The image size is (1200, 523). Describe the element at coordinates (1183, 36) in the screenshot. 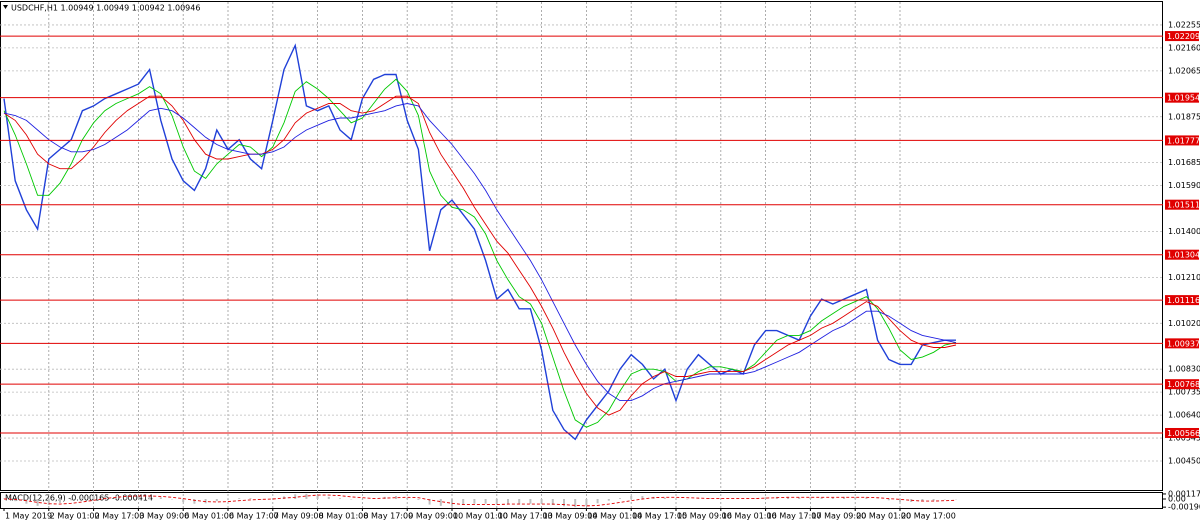

I see `level-label: 1.02209` at that location.